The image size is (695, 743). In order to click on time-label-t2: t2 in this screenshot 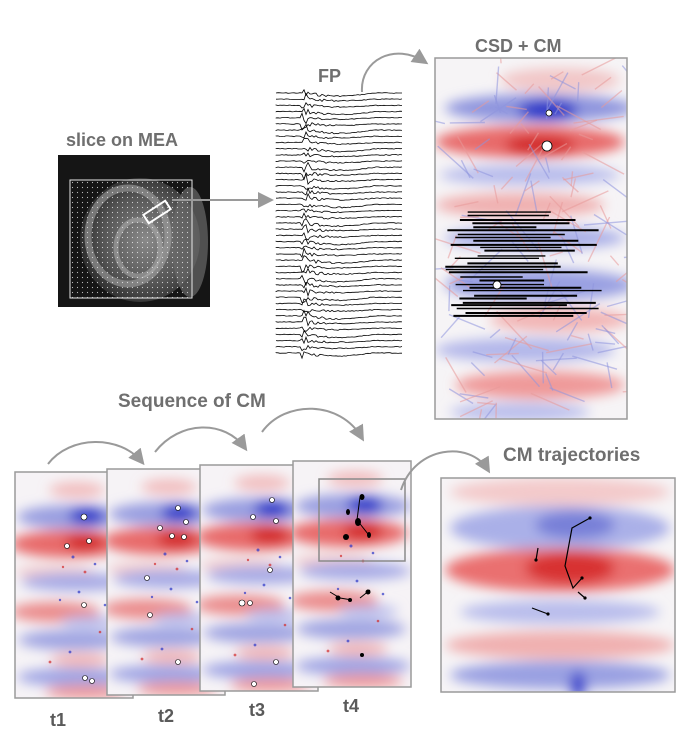, I will do `click(166, 716)`.